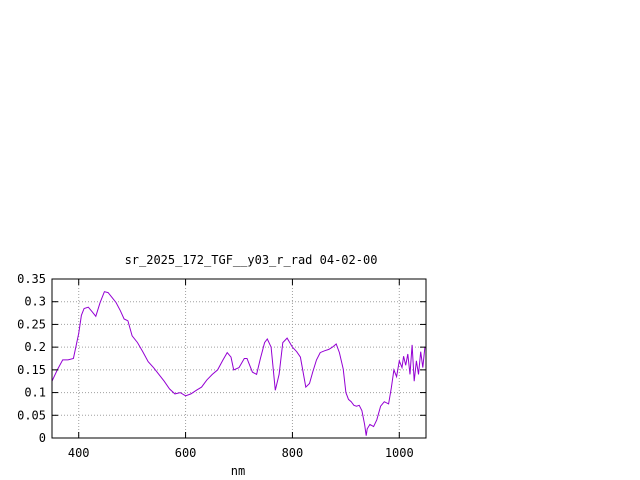 Image resolution: width=640 pixels, height=480 pixels. I want to click on x-tick-label: 400, so click(79, 453).